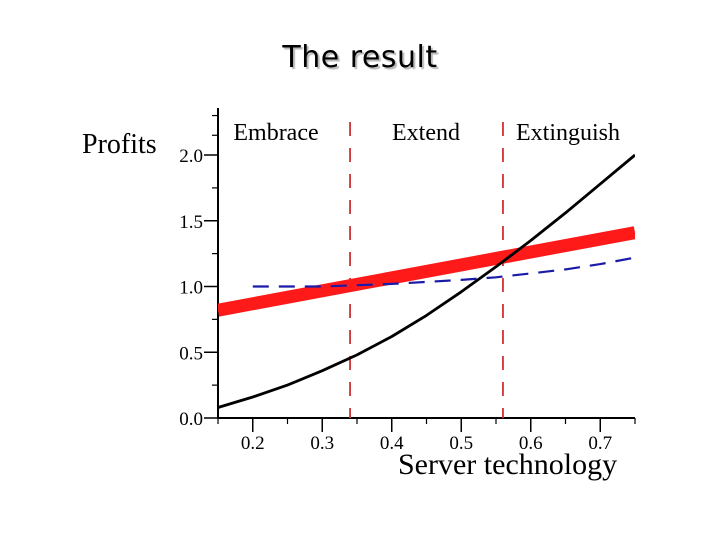  Describe the element at coordinates (191, 222) in the screenshot. I see `y-tick-label: 1.5` at that location.